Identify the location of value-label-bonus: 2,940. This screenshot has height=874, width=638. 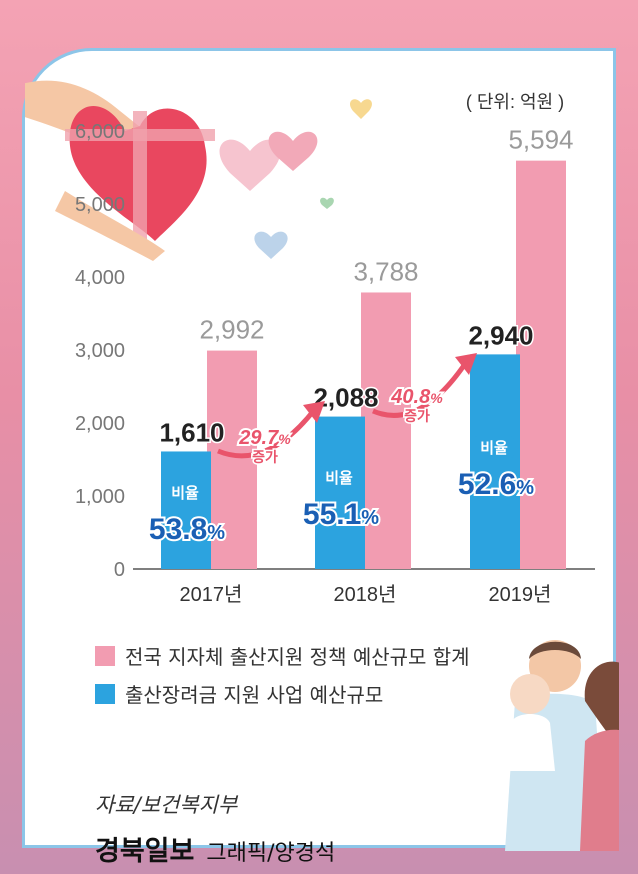
(500, 335).